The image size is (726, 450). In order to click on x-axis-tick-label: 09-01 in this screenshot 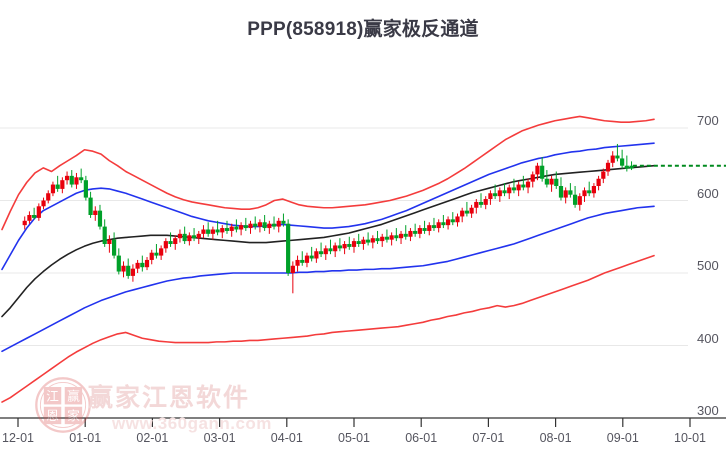, I will do `click(622, 438)`.